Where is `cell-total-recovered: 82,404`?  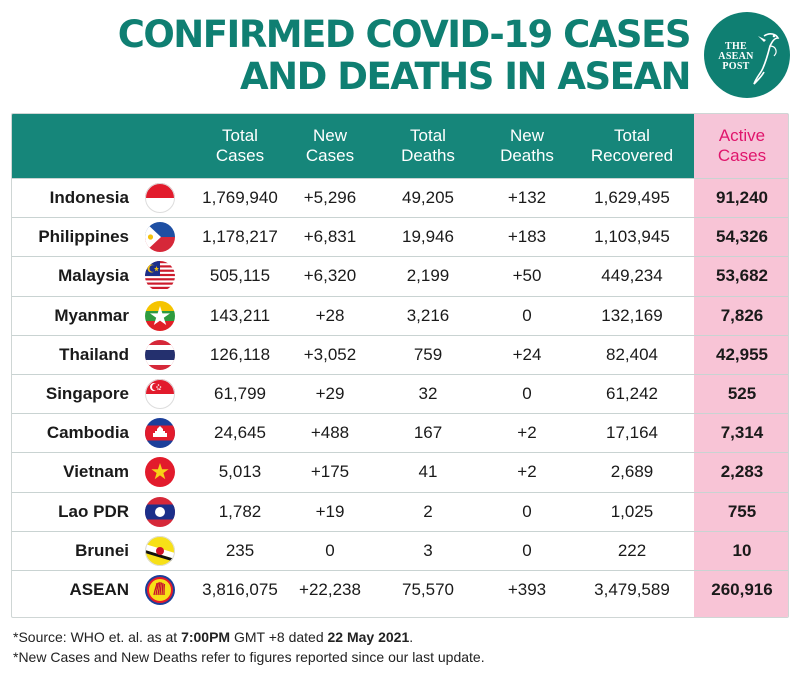 cell-total-recovered: 82,404 is located at coordinates (632, 354).